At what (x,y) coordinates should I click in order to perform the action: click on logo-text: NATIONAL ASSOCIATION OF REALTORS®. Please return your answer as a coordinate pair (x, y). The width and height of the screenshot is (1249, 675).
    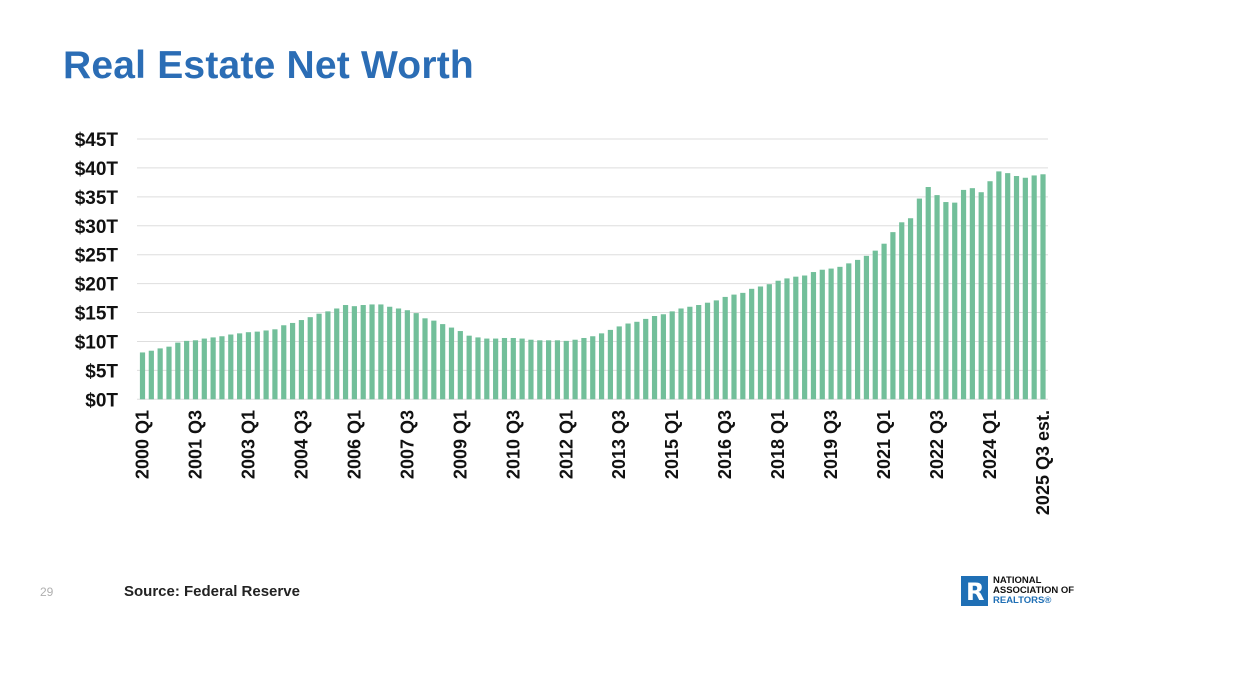
    Looking at the image, I should click on (1034, 590).